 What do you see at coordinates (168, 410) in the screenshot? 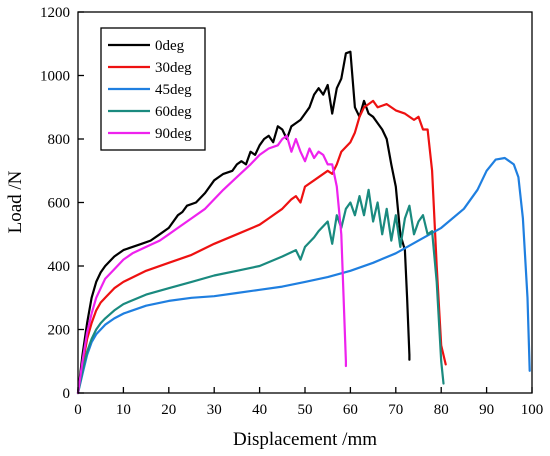
I see `x-tick-label: 20` at bounding box center [168, 410].